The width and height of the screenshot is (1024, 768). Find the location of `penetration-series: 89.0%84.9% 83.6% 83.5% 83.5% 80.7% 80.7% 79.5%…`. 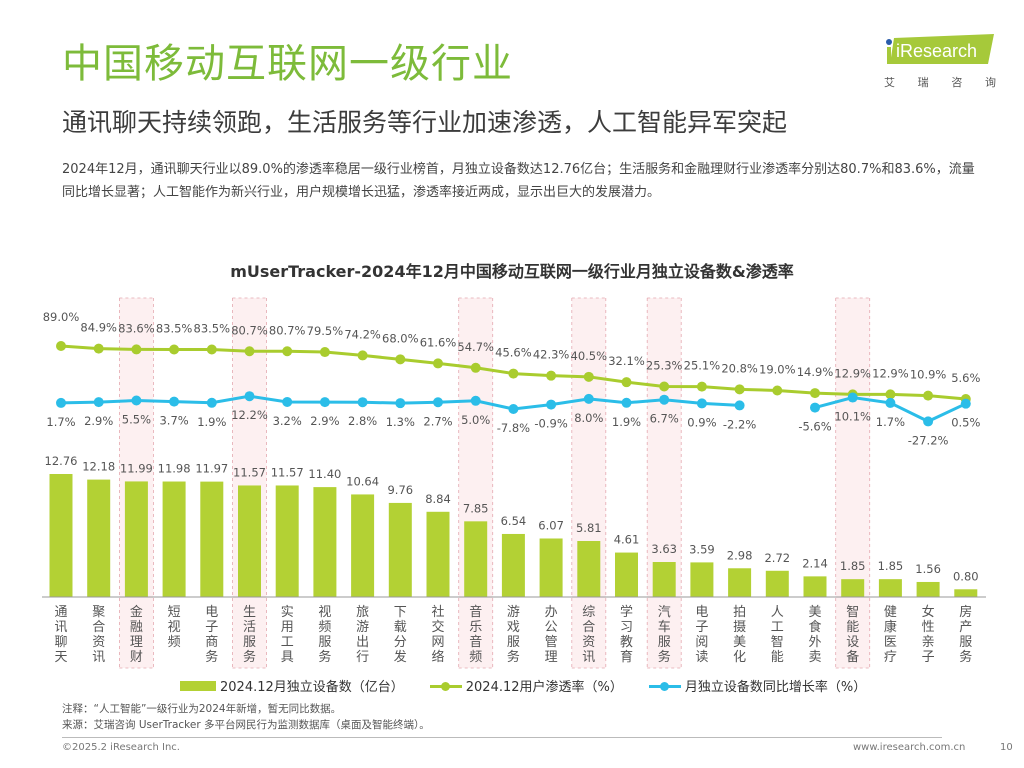

penetration-series: 89.0%84.9% 83.6% 83.5% 83.5% 80.7% 80.7% 79.5%… is located at coordinates (511, 357).